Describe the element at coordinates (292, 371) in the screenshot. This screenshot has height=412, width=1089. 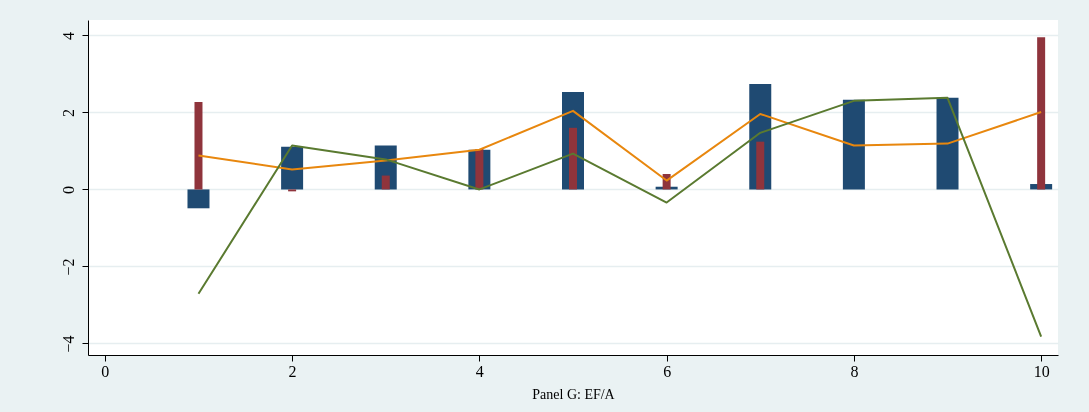
I see `x-tick-label: 2` at that location.